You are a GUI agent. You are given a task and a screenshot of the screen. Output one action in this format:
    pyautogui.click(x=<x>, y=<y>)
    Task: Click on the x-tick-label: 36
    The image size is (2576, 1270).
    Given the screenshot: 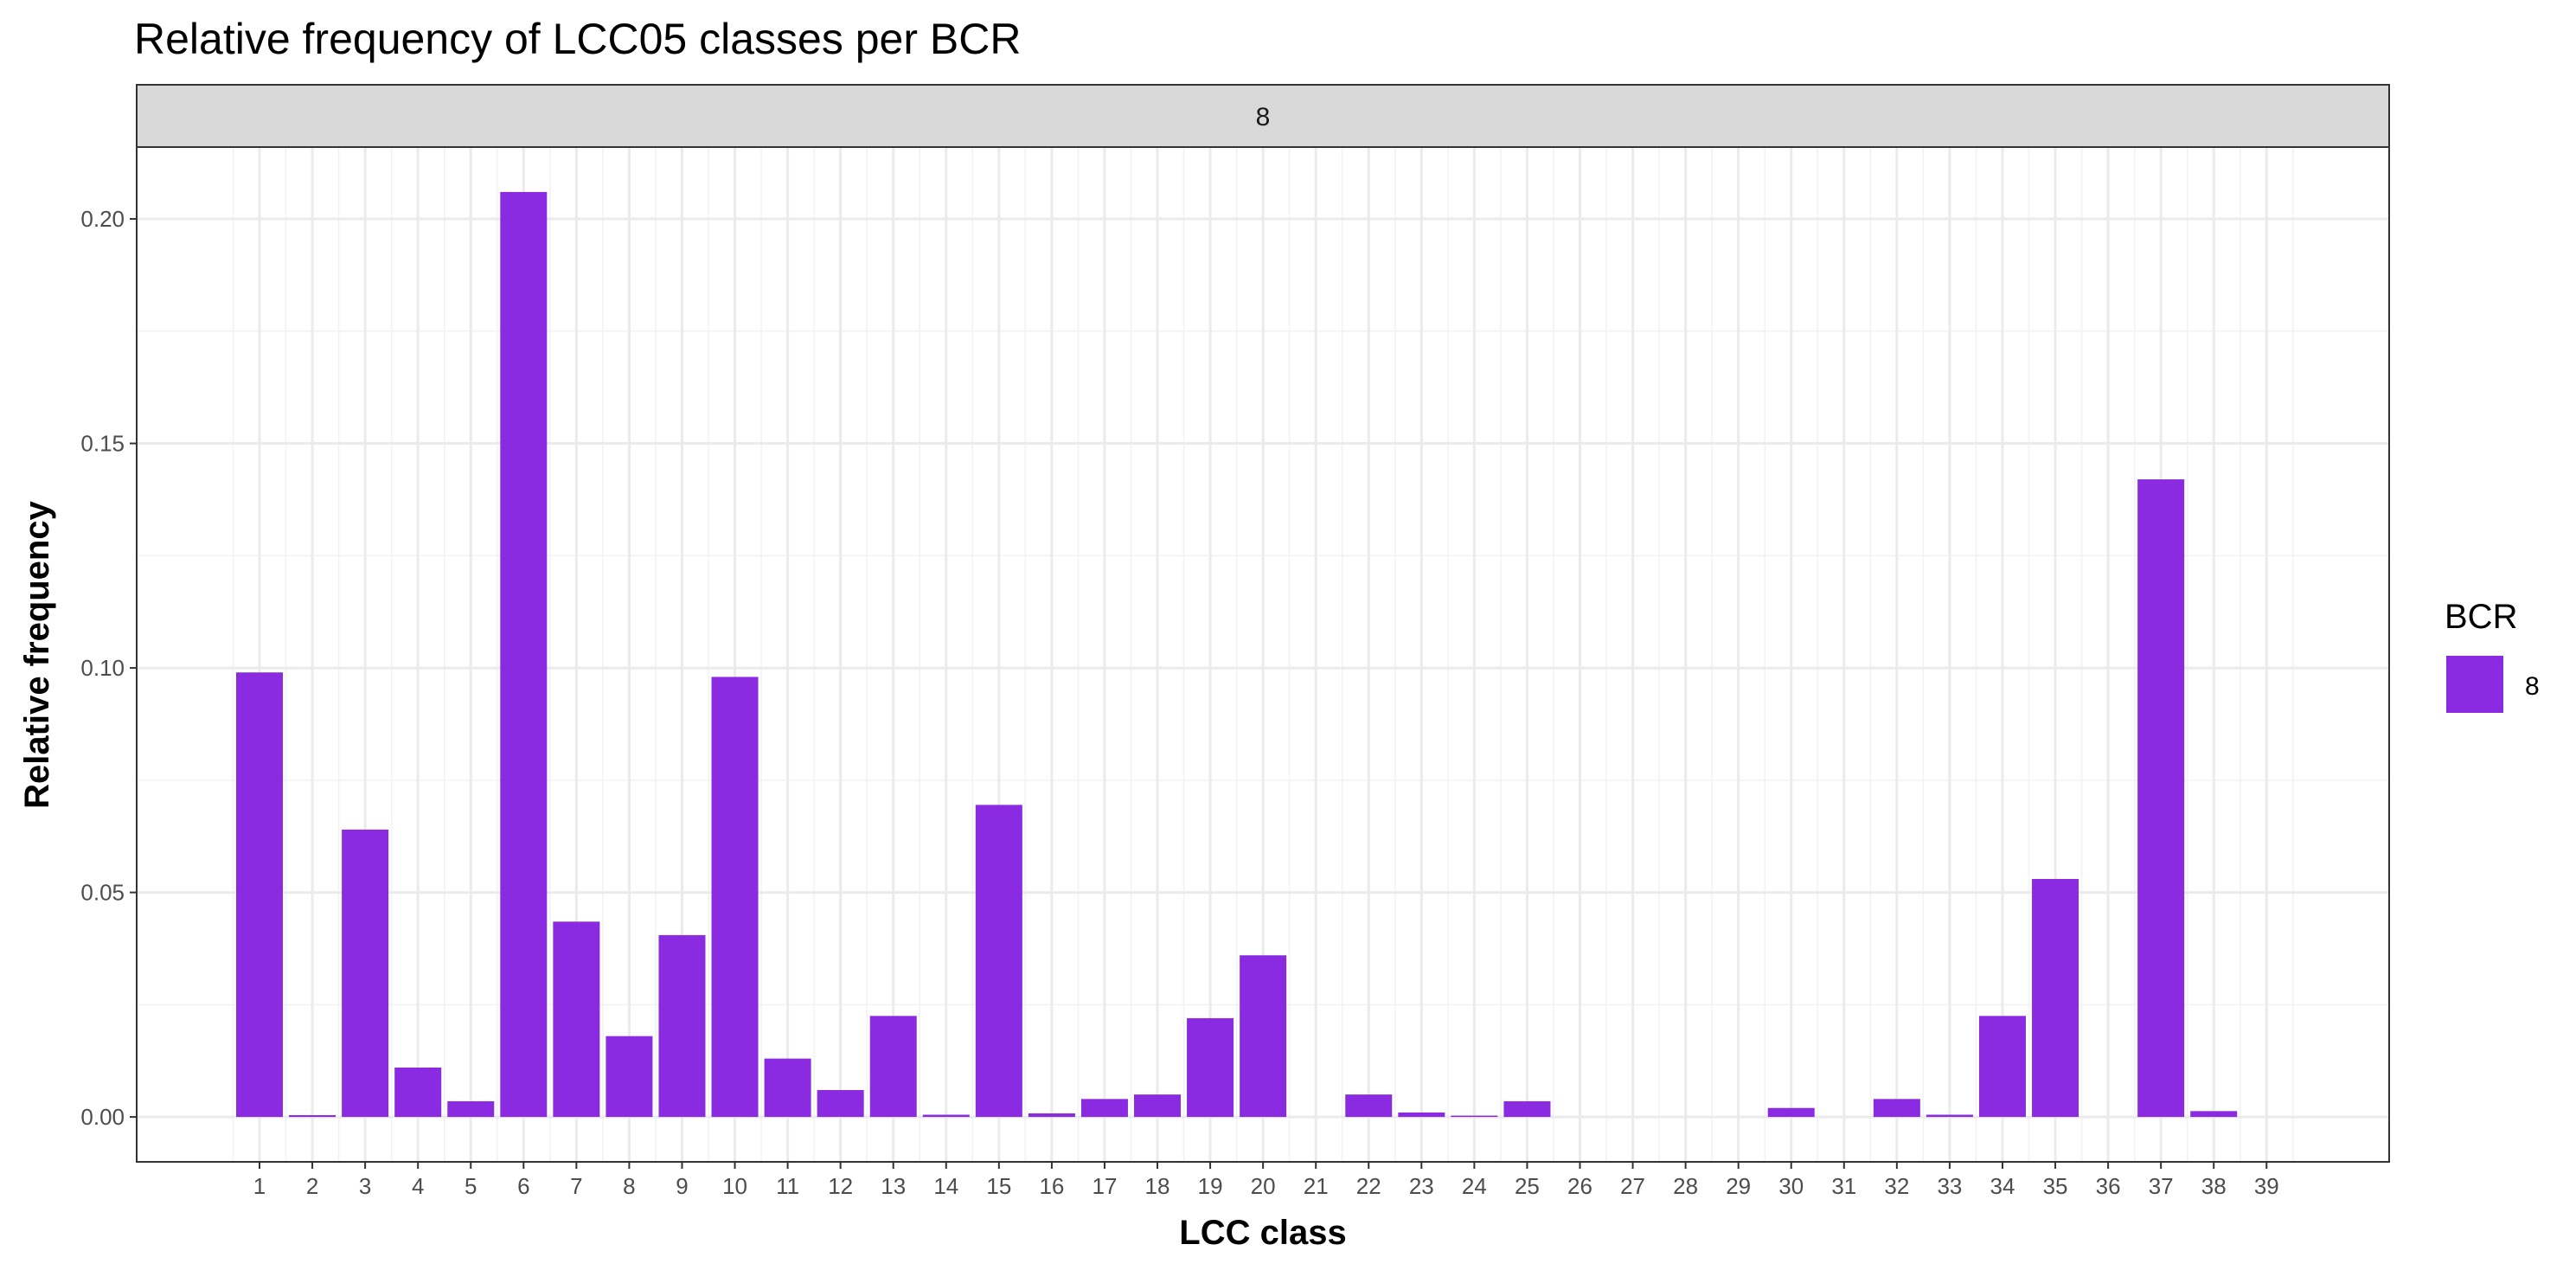 What is the action you would take?
    pyautogui.click(x=2108, y=1186)
    